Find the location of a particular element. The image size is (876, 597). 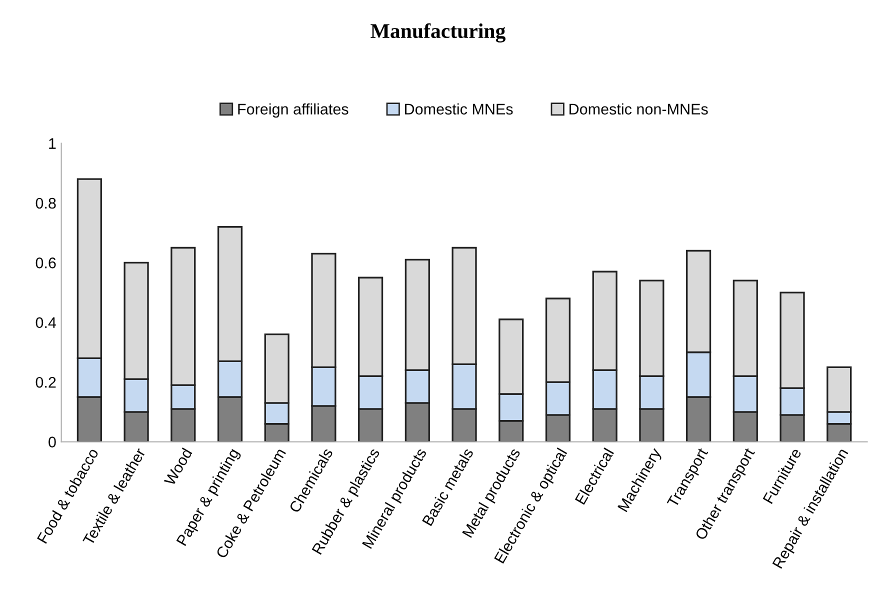

legend-label: Domestic non-MNEs is located at coordinates (639, 109).